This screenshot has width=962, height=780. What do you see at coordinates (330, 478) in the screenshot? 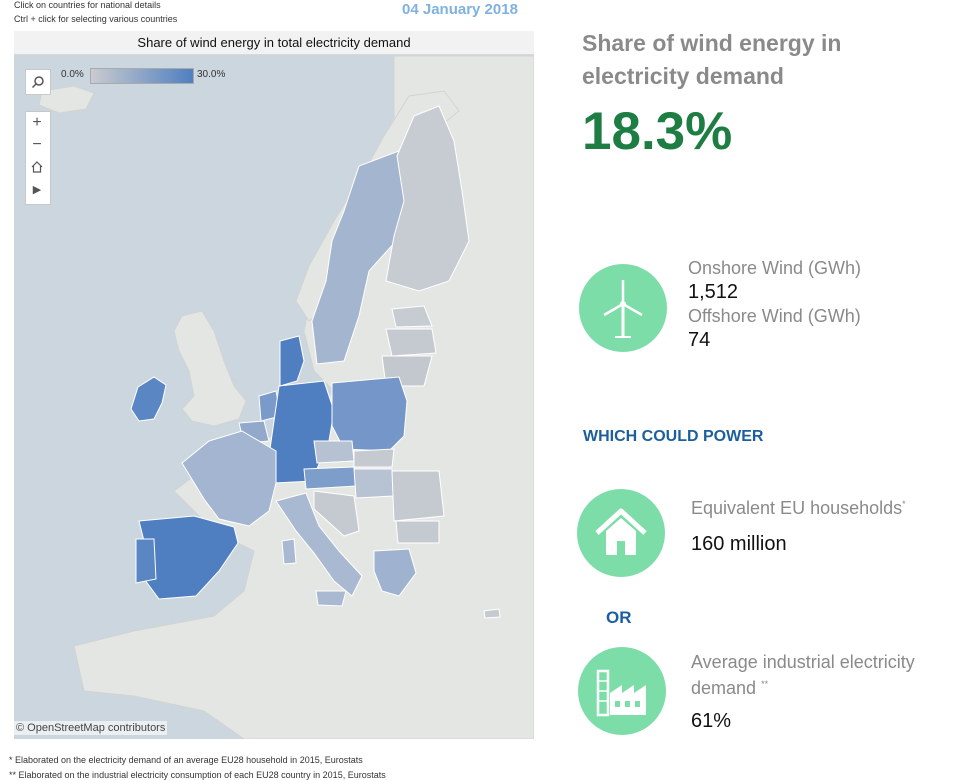
I see `country-austria` at bounding box center [330, 478].